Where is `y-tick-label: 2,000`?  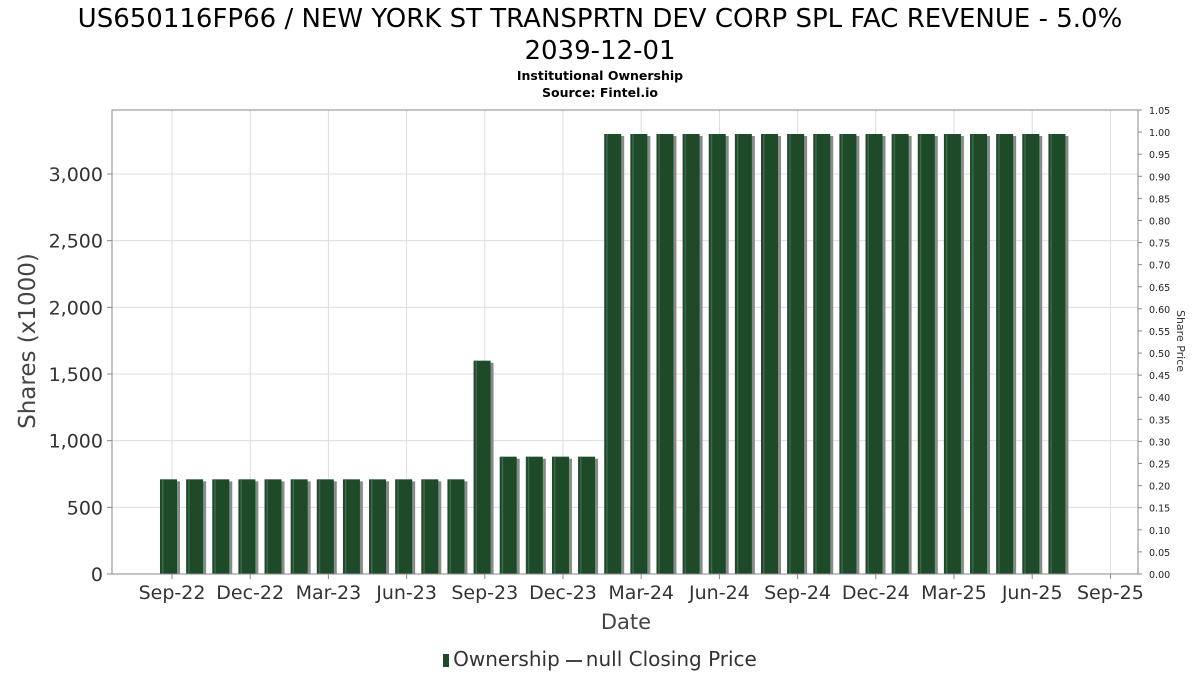
y-tick-label: 2,000 is located at coordinates (76, 308).